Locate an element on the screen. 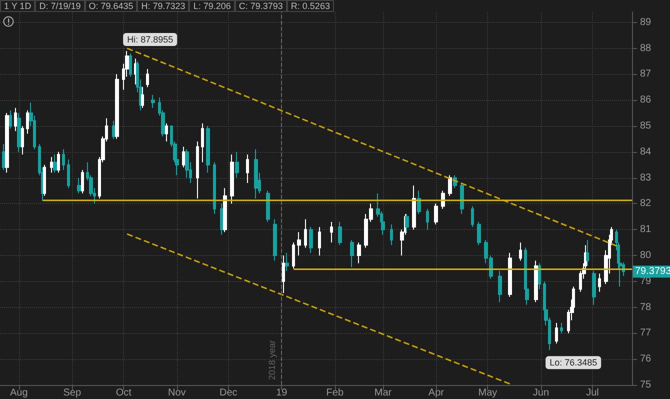  text: O: 79.6435 is located at coordinates (111, 6).